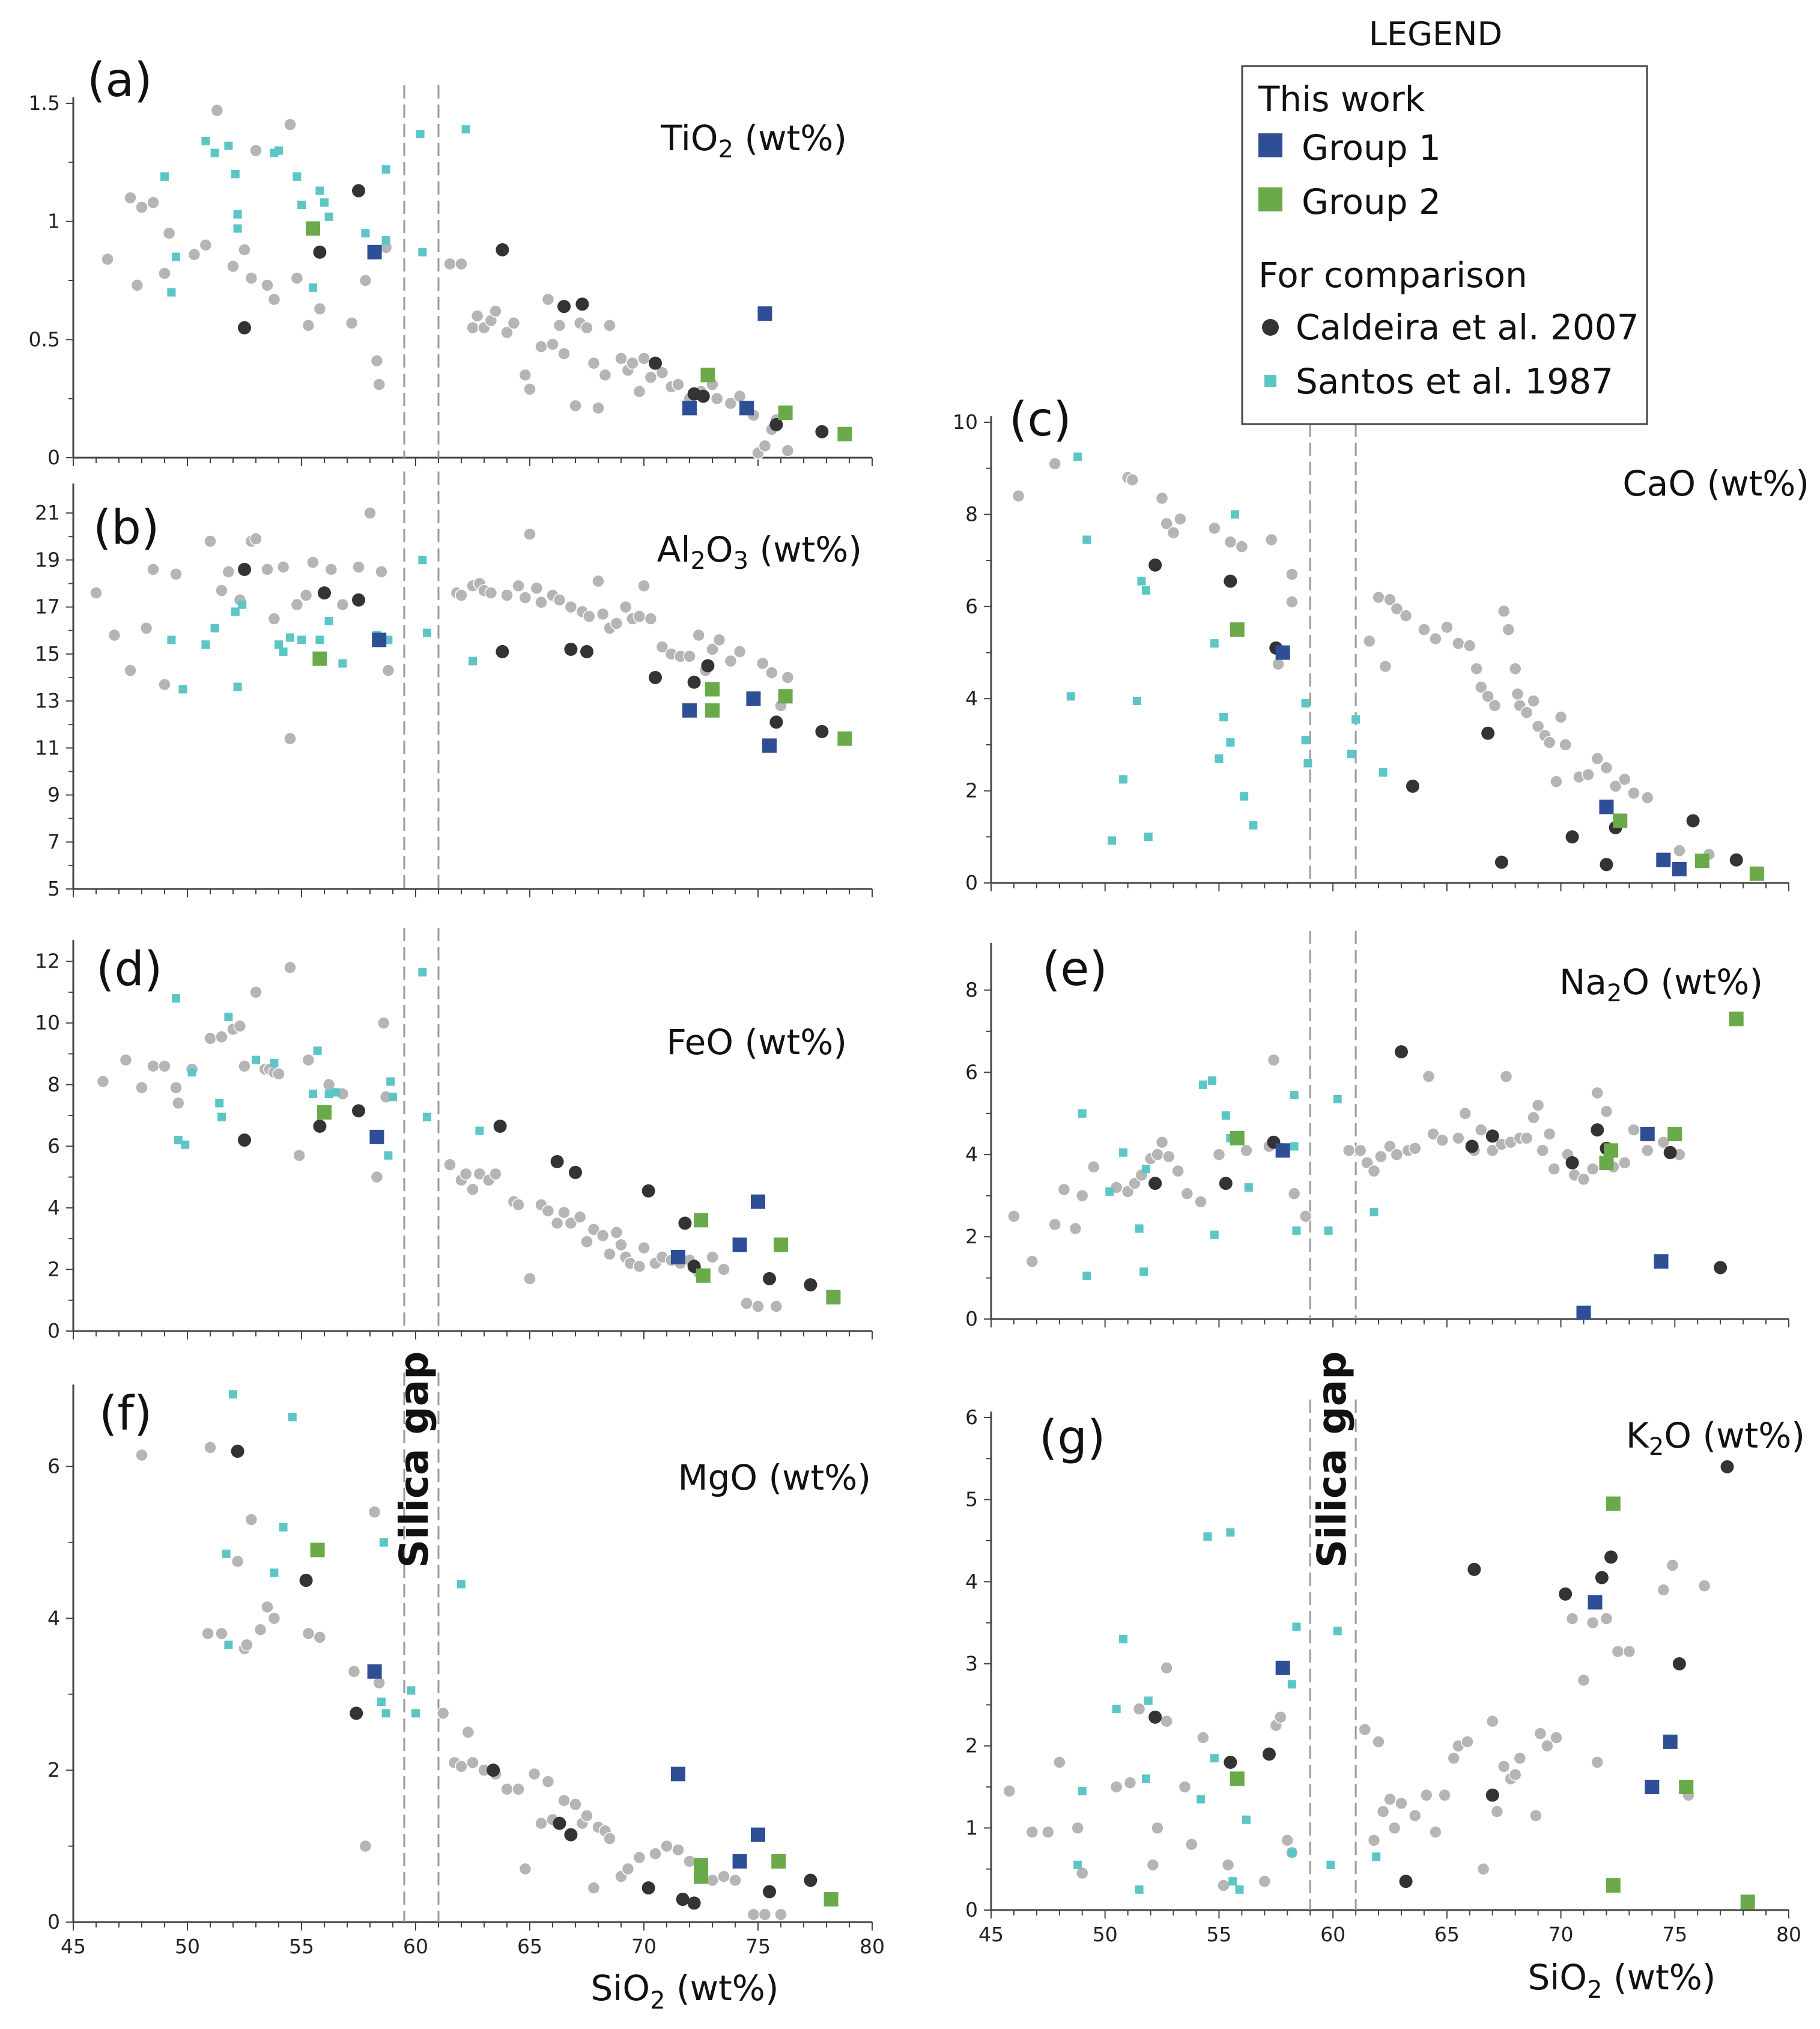 The width and height of the screenshot is (1820, 2029). What do you see at coordinates (1468, 327) in the screenshot?
I see `legend-caldeira-label: Caldeira et al. 2007` at bounding box center [1468, 327].